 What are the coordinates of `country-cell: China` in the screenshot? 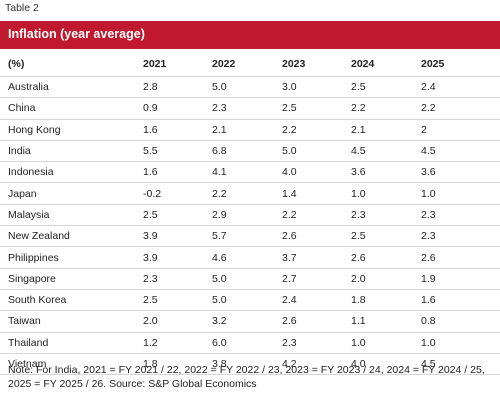 It's located at (71, 108).